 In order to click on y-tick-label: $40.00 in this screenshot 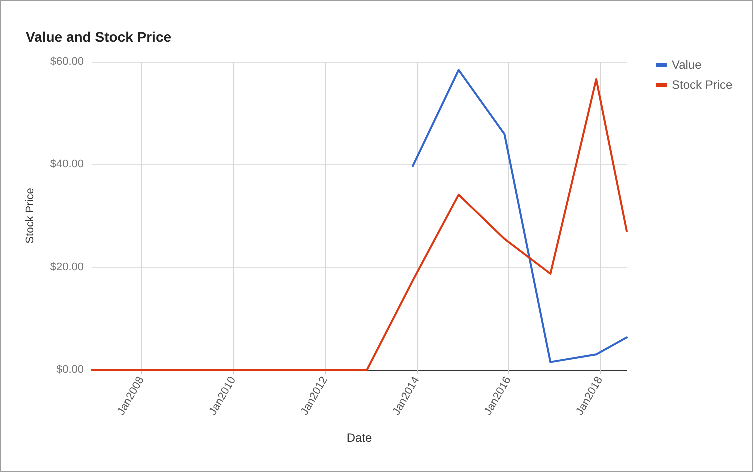, I will do `click(67, 164)`.